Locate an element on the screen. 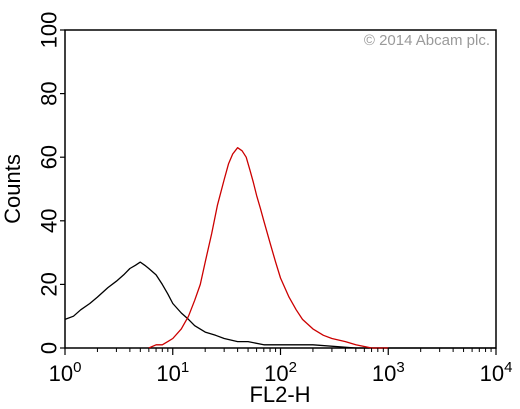  x-tick-label: 10² is located at coordinates (280, 372).